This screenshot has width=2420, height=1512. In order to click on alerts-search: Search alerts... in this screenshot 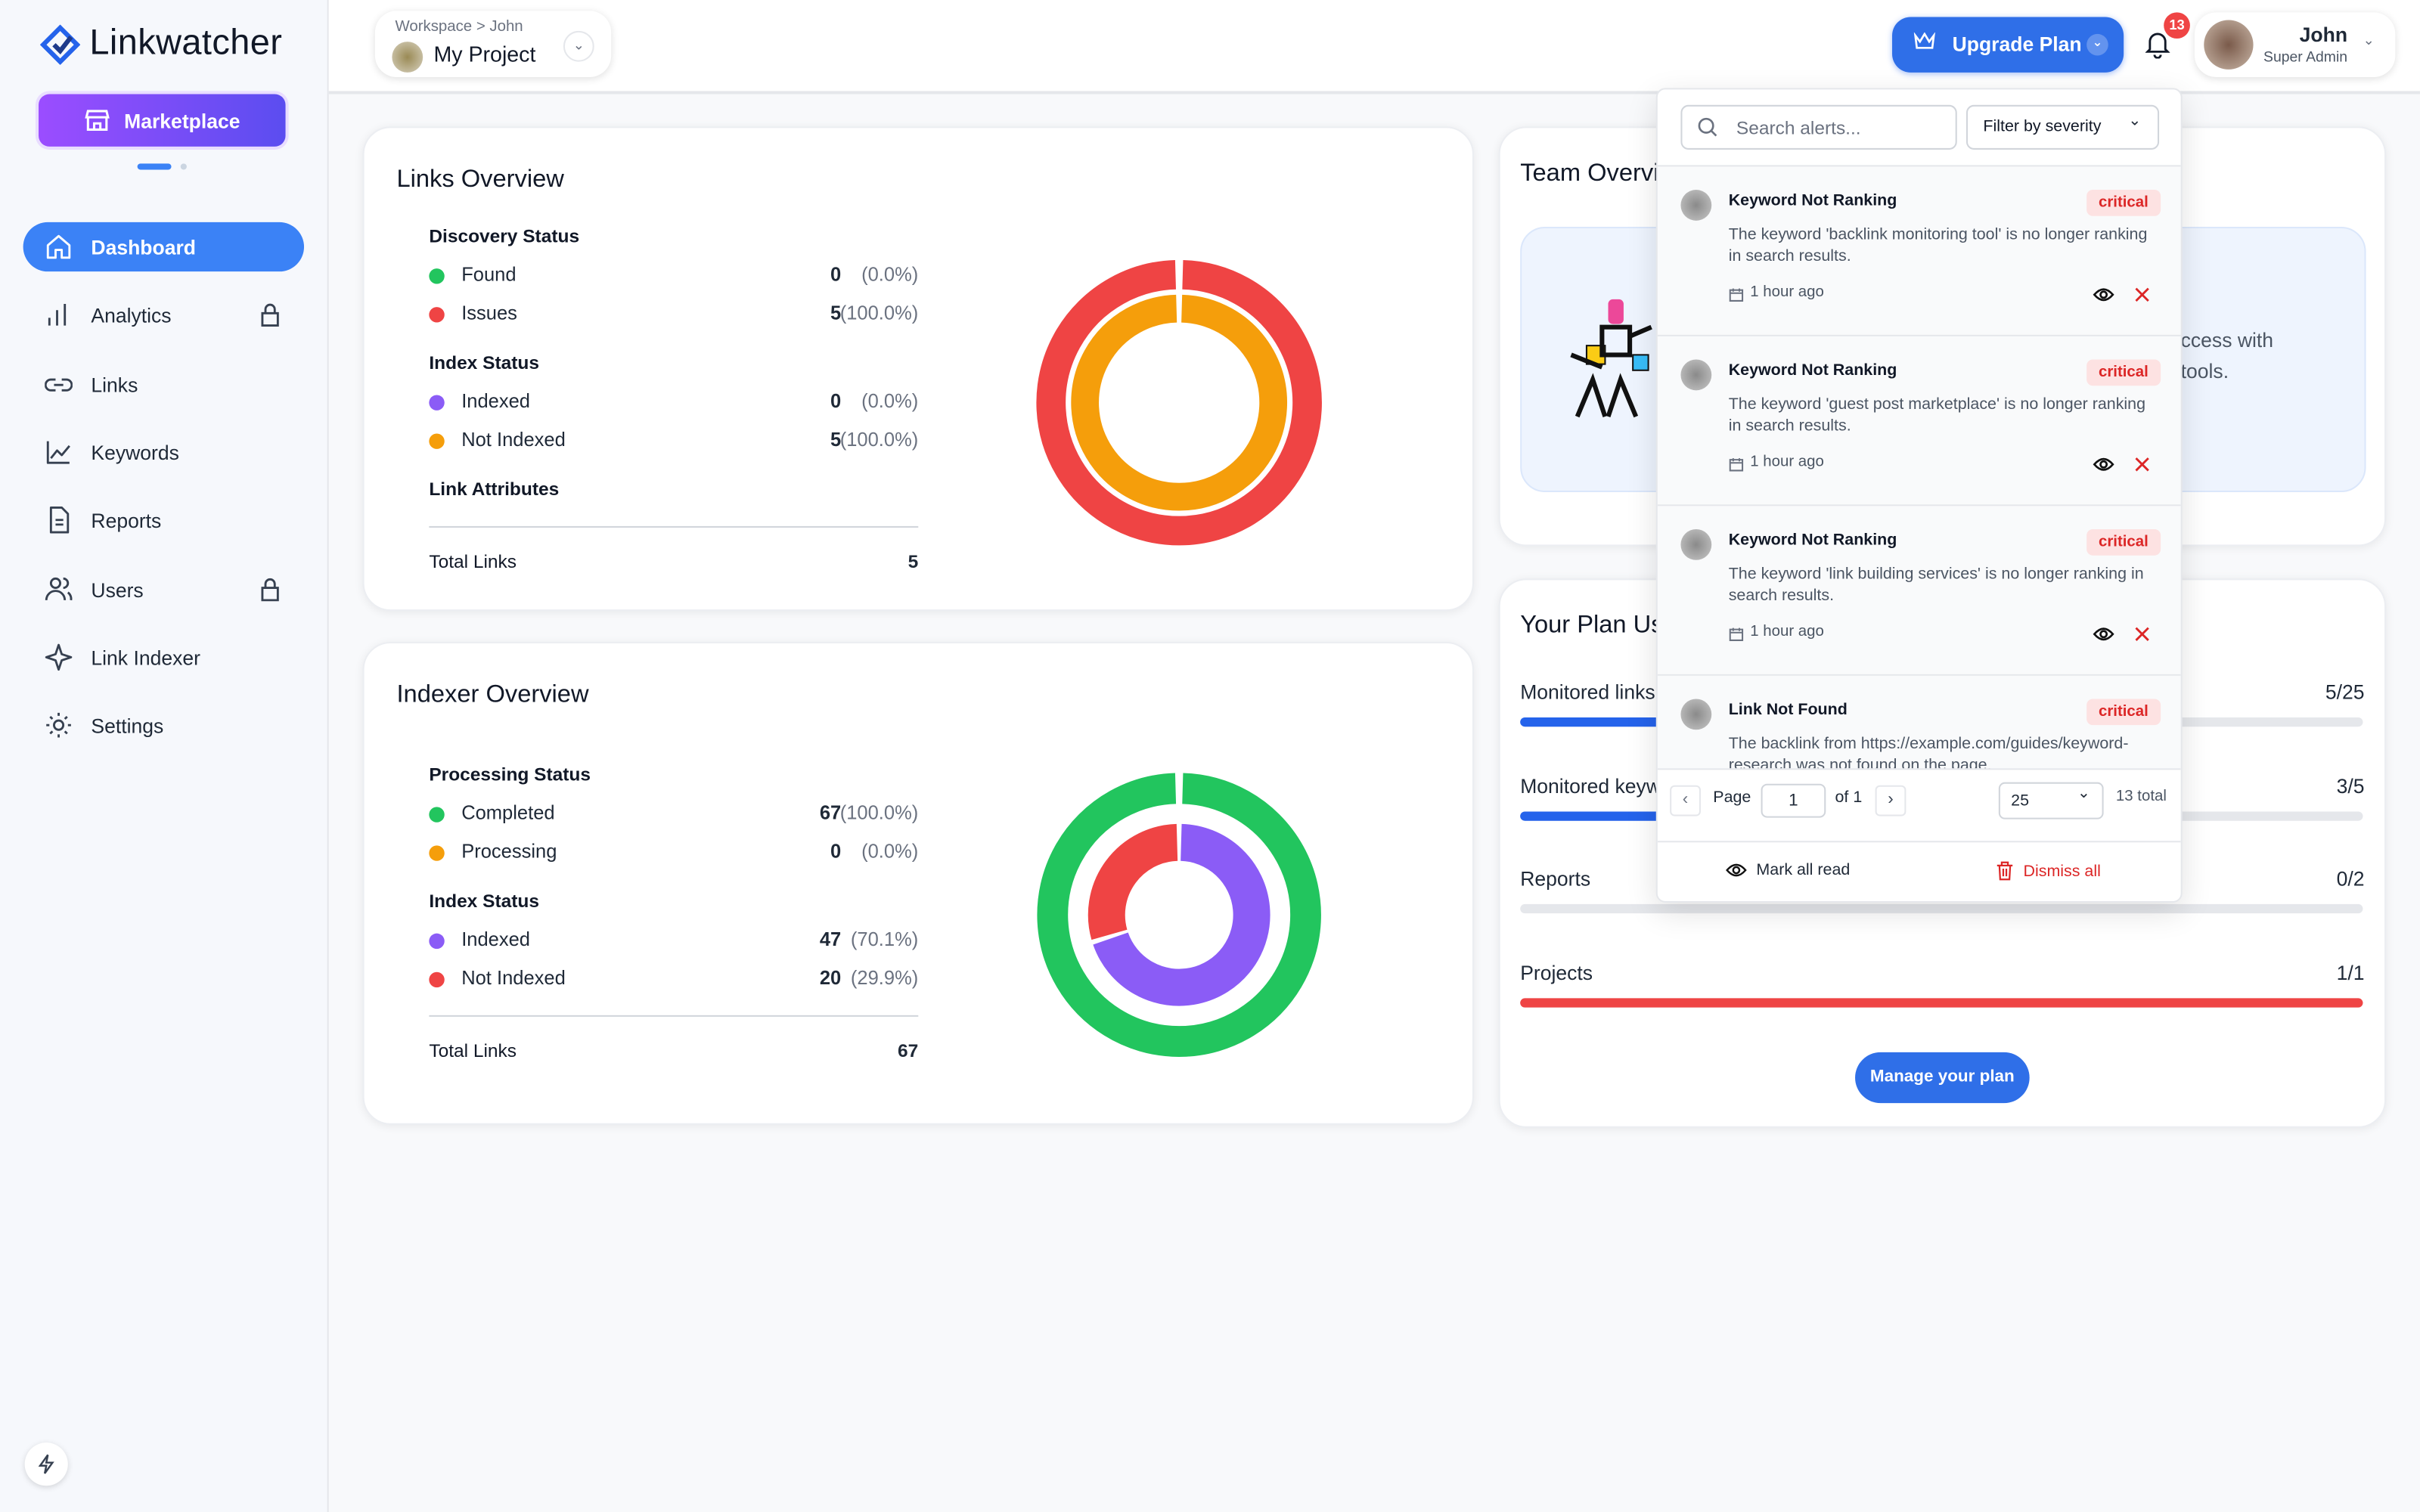, I will do `click(1818, 127)`.